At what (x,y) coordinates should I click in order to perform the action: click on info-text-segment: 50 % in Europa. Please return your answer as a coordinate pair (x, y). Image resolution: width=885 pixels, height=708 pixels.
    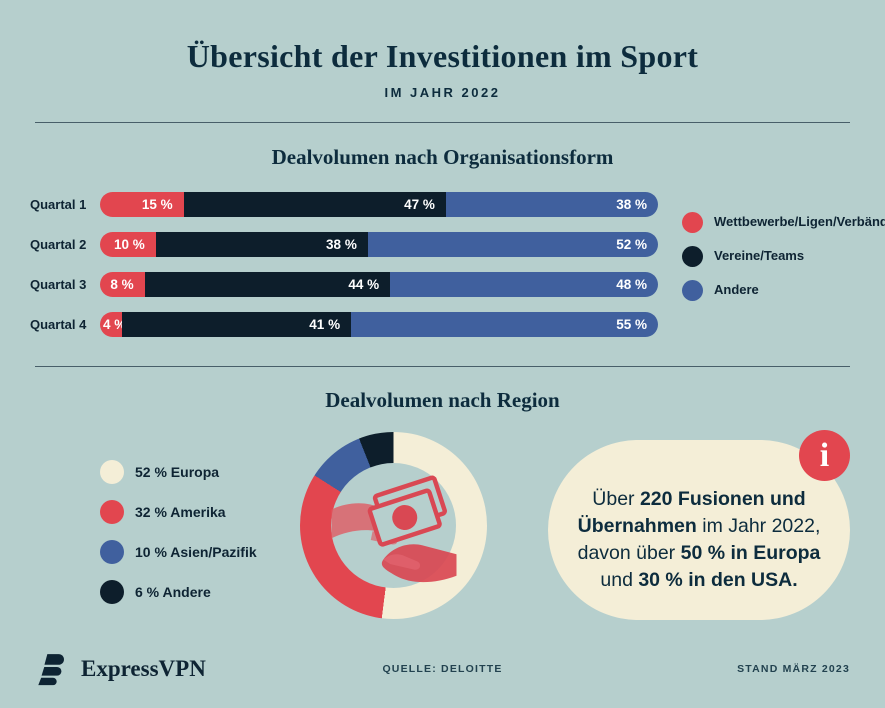
    Looking at the image, I should click on (750, 553).